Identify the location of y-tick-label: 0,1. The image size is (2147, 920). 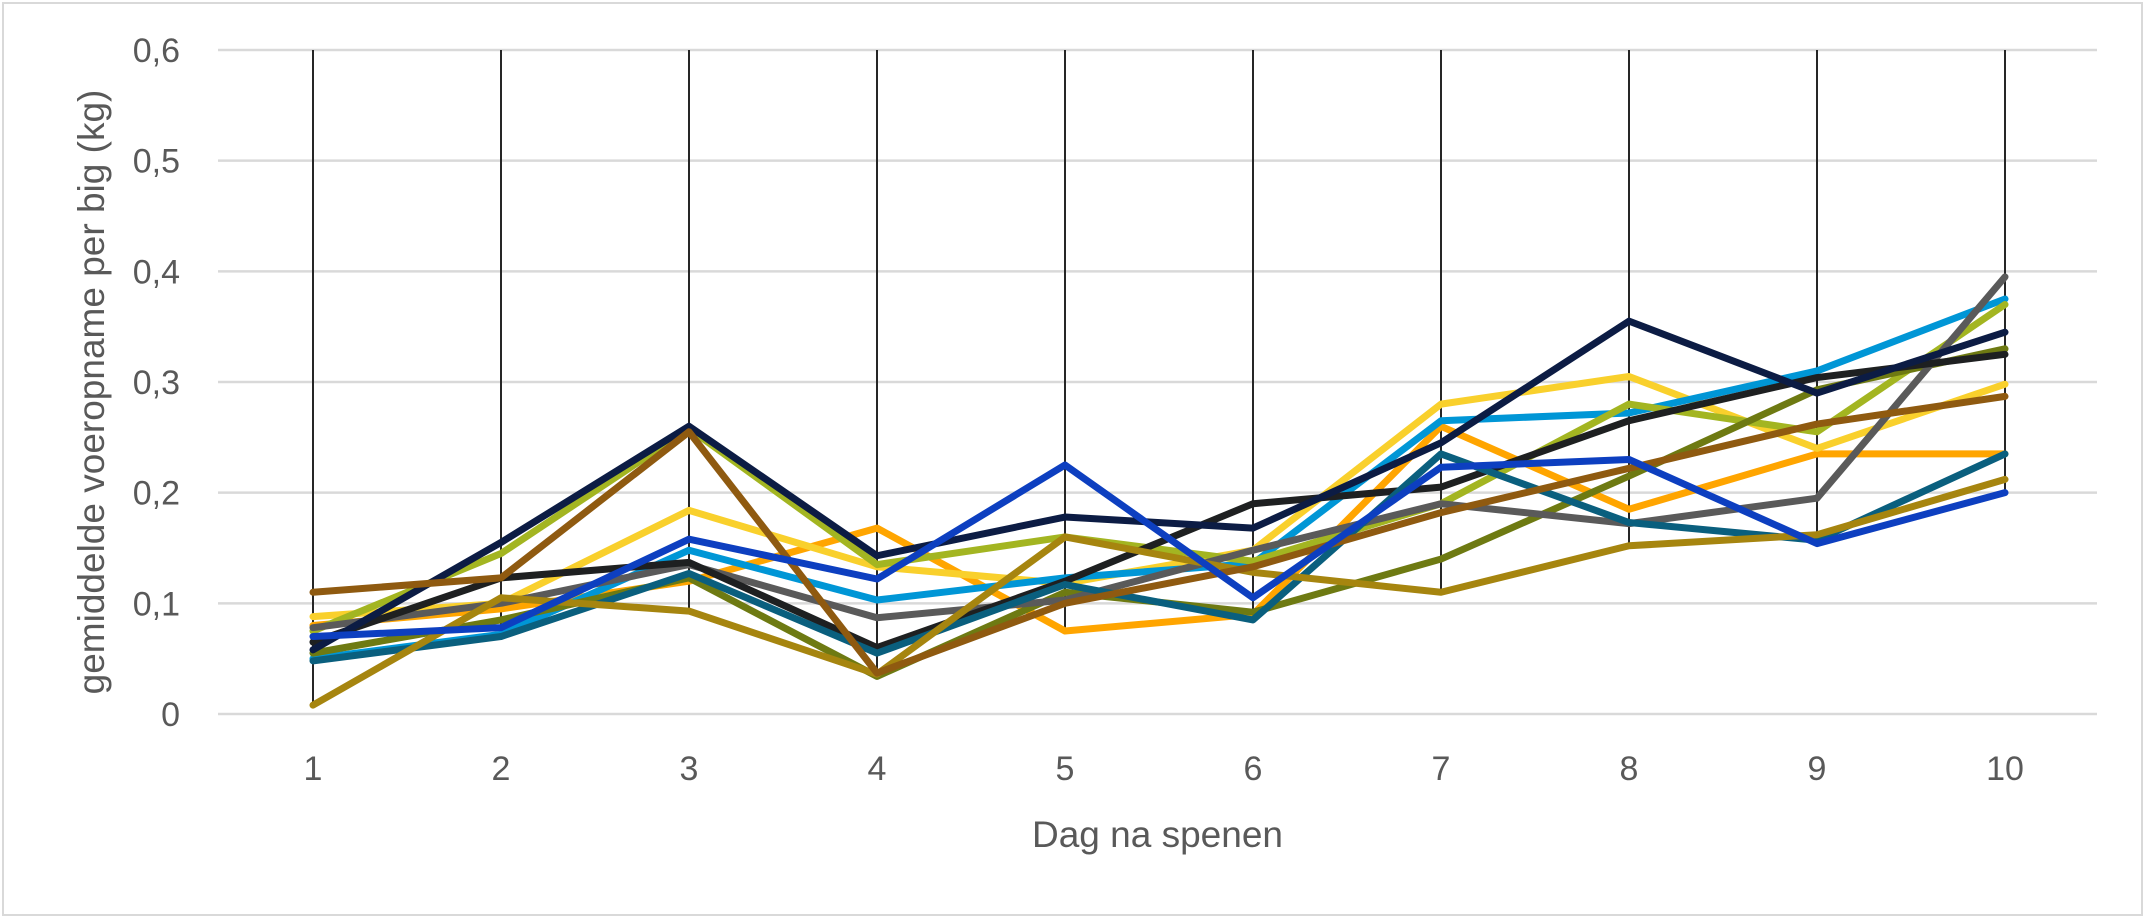
(156, 604).